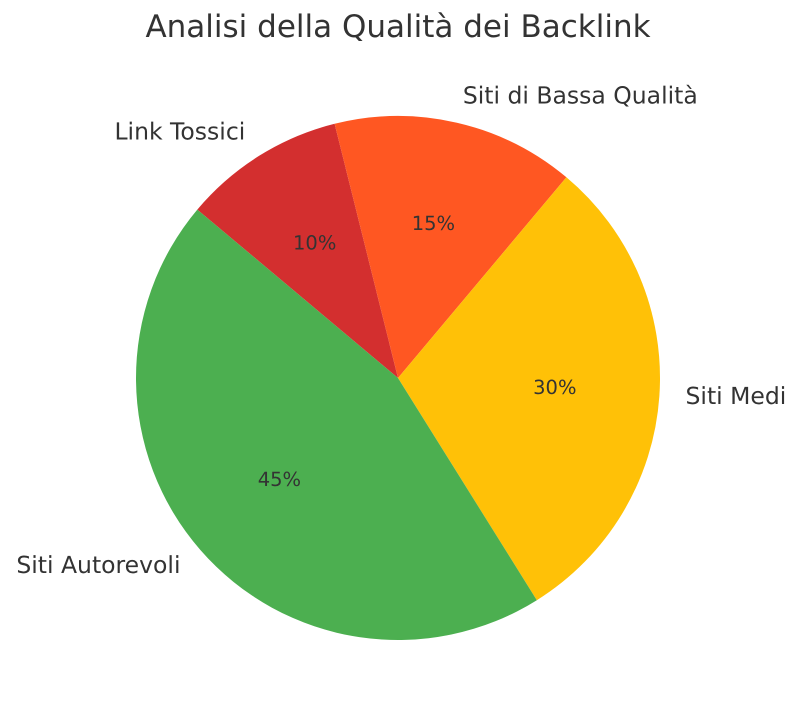 The width and height of the screenshot is (800, 719). Describe the element at coordinates (554, 388) in the screenshot. I see `data-label: 30%` at that location.